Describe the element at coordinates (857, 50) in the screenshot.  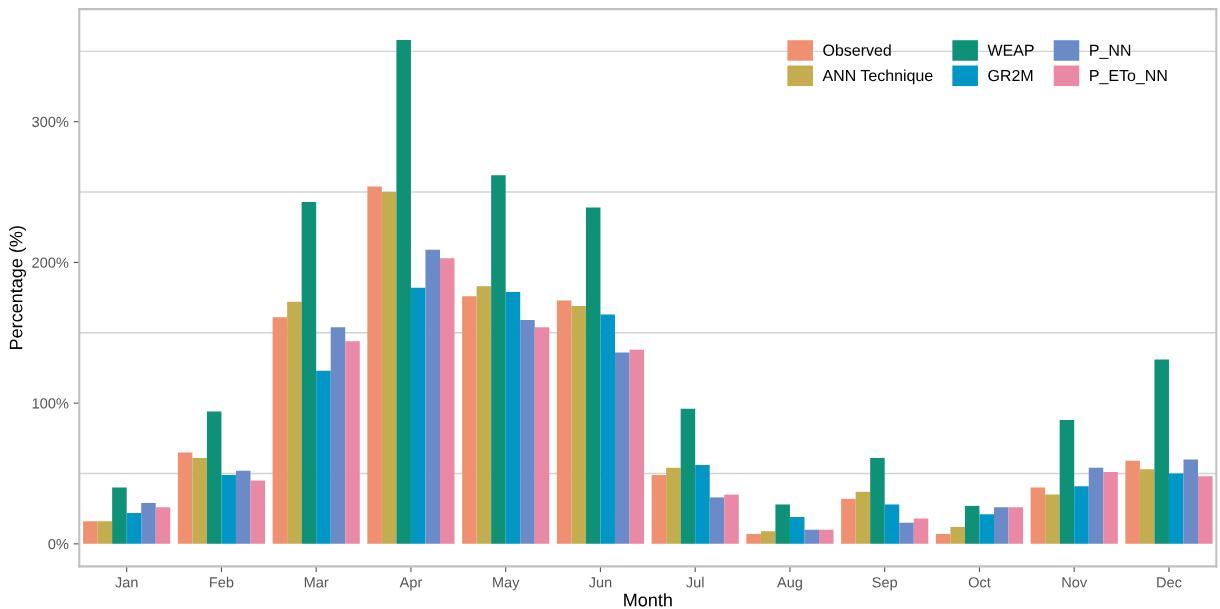
I see `legend-label: Observed` at that location.